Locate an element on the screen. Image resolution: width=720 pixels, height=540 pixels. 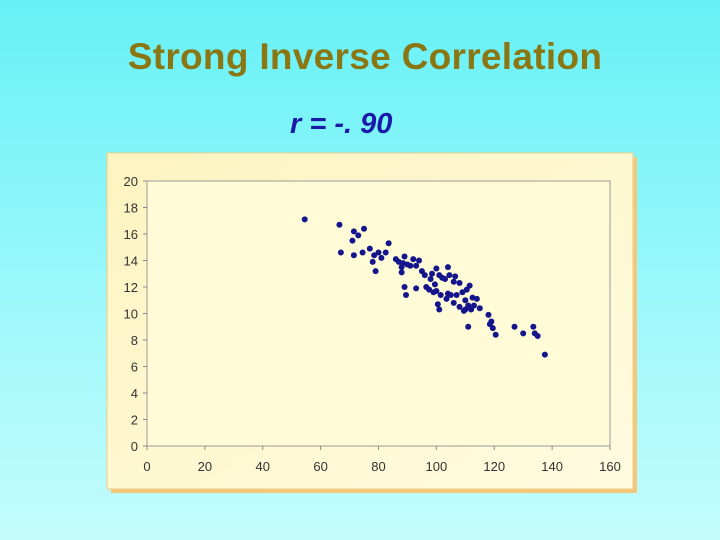
correlation-coefficient: r = -. 90 is located at coordinates (341, 124).